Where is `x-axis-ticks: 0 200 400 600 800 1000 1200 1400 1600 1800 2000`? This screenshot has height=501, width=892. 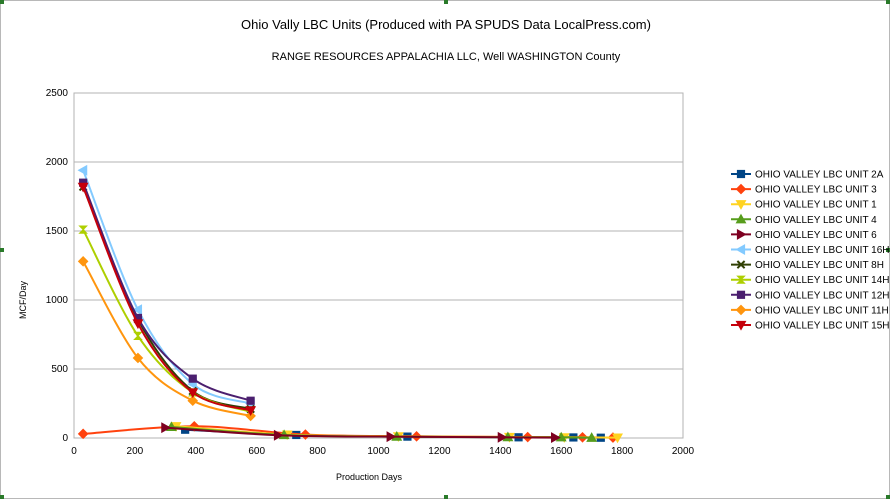
x-axis-ticks: 0 200 400 600 800 1000 1200 1400 1600 1800 2000 is located at coordinates (382, 451).